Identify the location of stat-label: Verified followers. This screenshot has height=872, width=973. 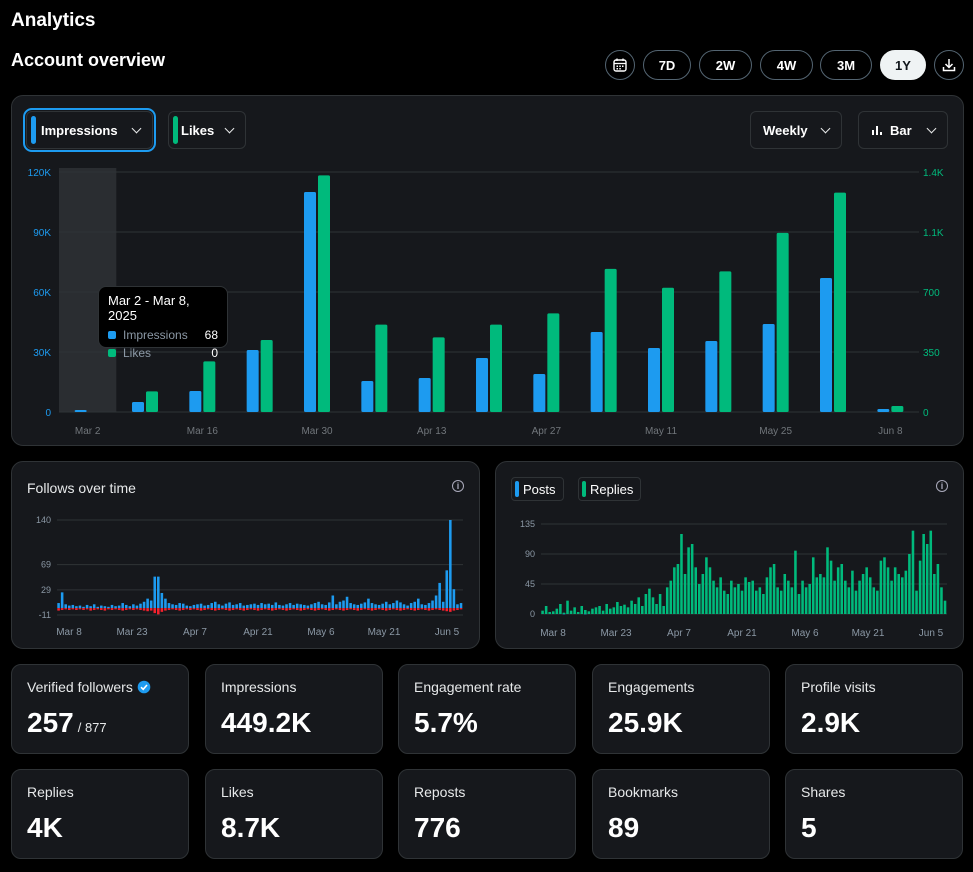
(89, 687).